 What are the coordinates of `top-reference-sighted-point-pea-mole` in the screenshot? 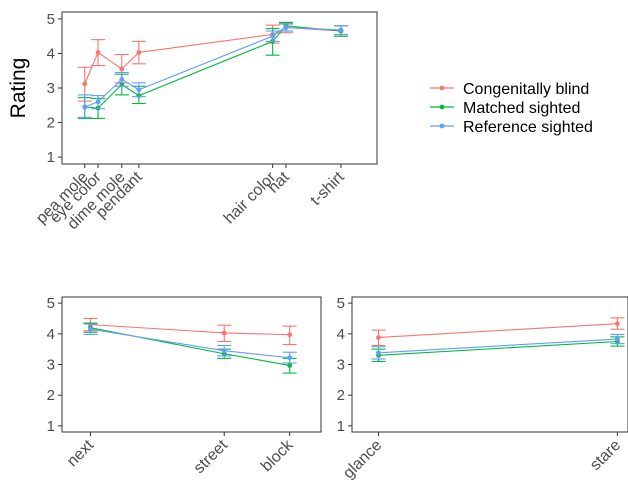 It's located at (85, 107).